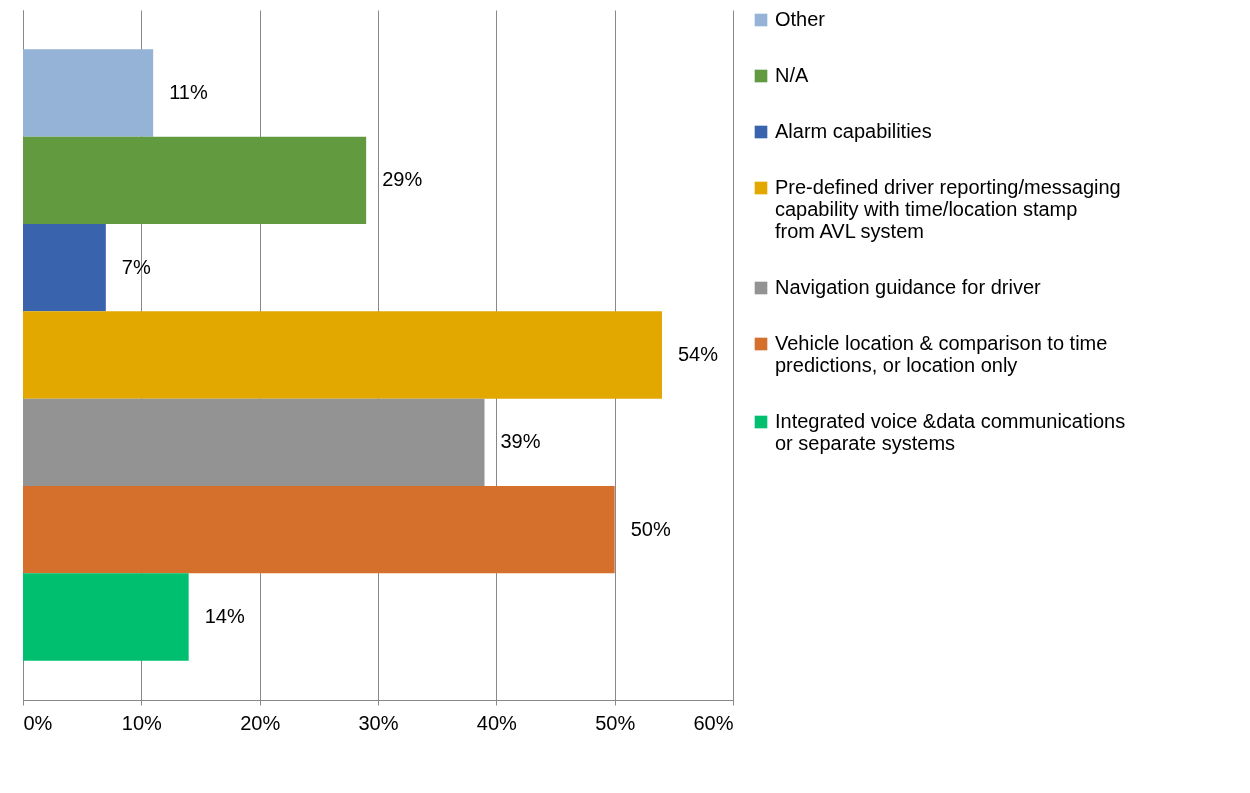  Describe the element at coordinates (224, 616) in the screenshot. I see `data-label: 14%` at that location.